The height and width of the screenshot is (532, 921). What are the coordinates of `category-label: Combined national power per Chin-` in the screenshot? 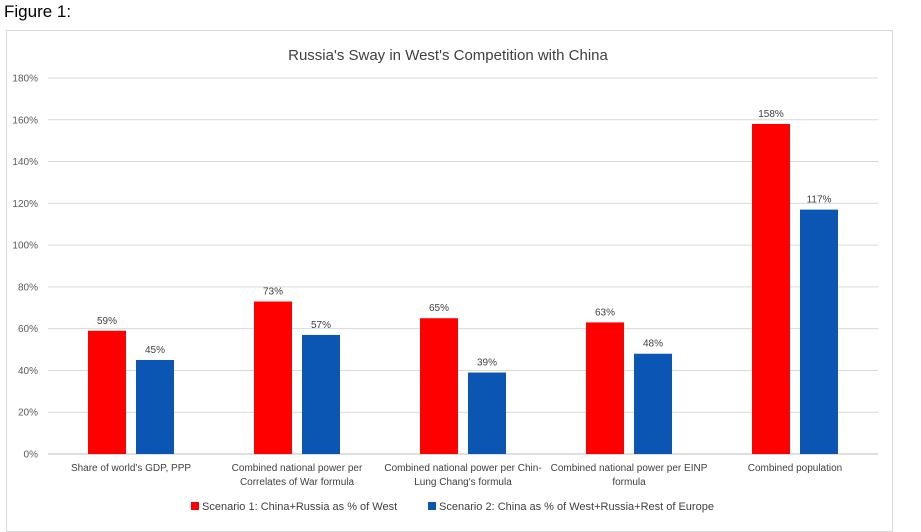 It's located at (462, 468).